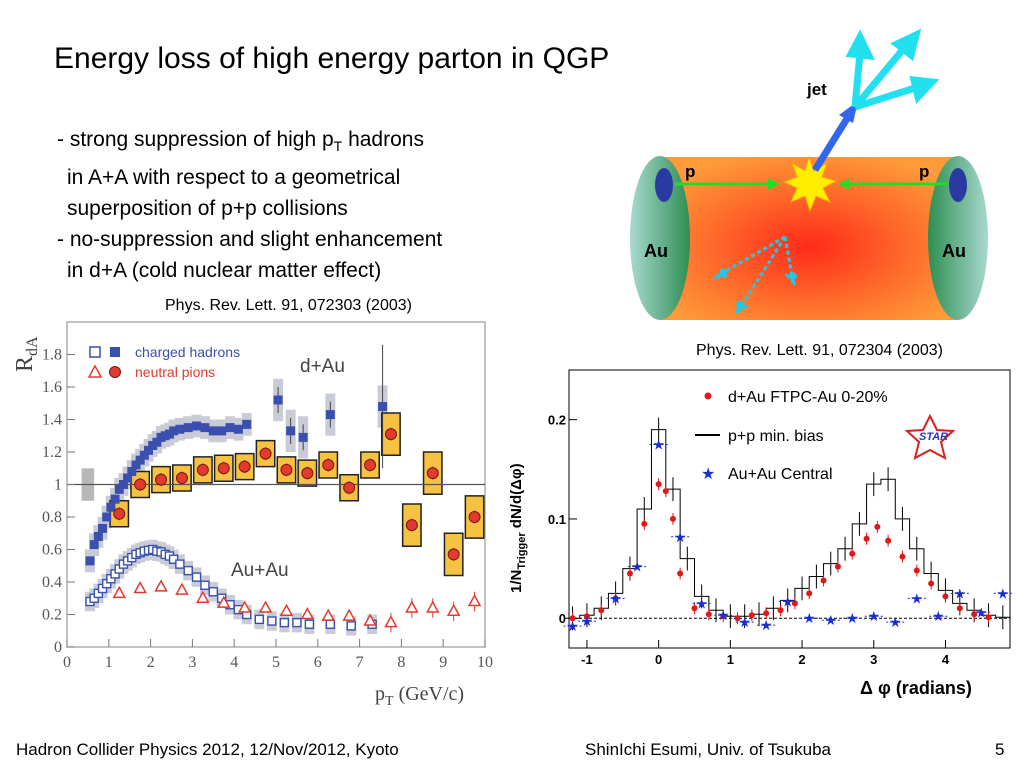  I want to click on x-tick-label: 1, so click(730, 659).